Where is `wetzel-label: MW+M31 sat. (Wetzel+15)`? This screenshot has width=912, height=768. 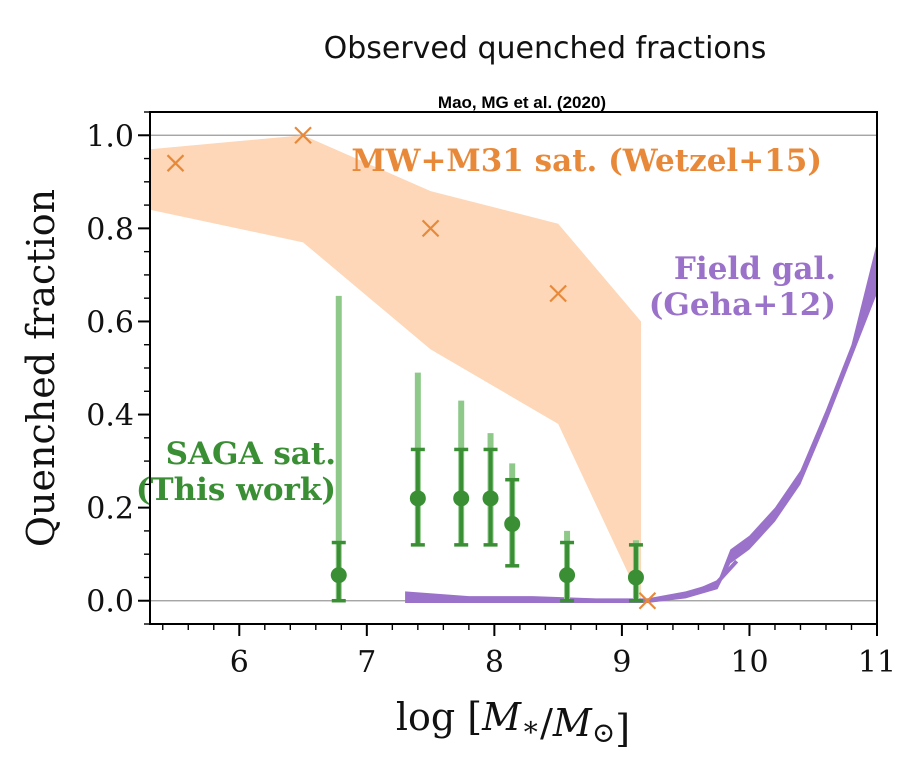 wetzel-label: MW+M31 sat. (Wetzel+15) is located at coordinates (586, 161).